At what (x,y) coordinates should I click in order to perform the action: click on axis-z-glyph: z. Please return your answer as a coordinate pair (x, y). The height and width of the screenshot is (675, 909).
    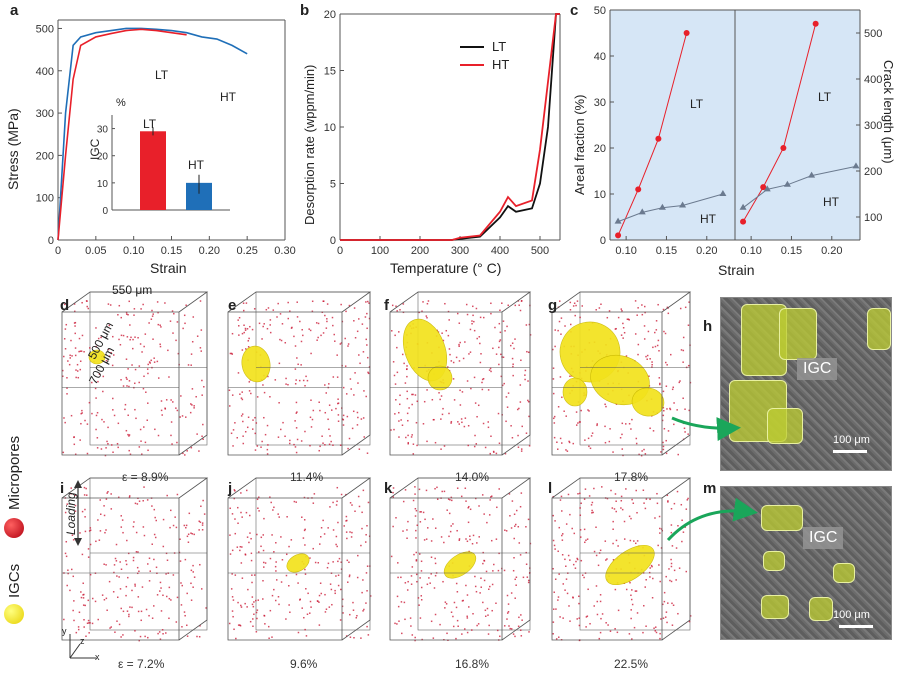
    Looking at the image, I should click on (82, 641).